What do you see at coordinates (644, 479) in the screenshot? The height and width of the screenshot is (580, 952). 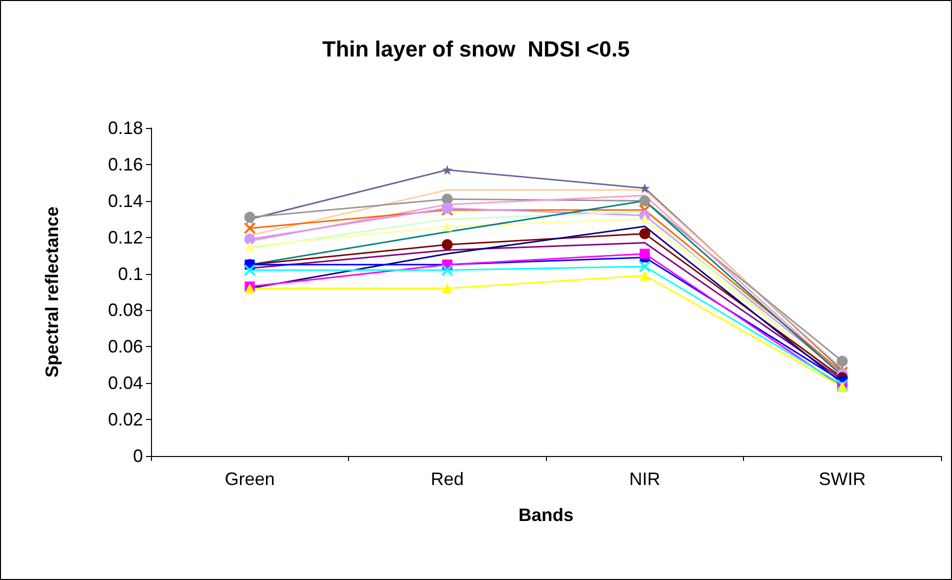 I see `x-tick-label: NIR` at bounding box center [644, 479].